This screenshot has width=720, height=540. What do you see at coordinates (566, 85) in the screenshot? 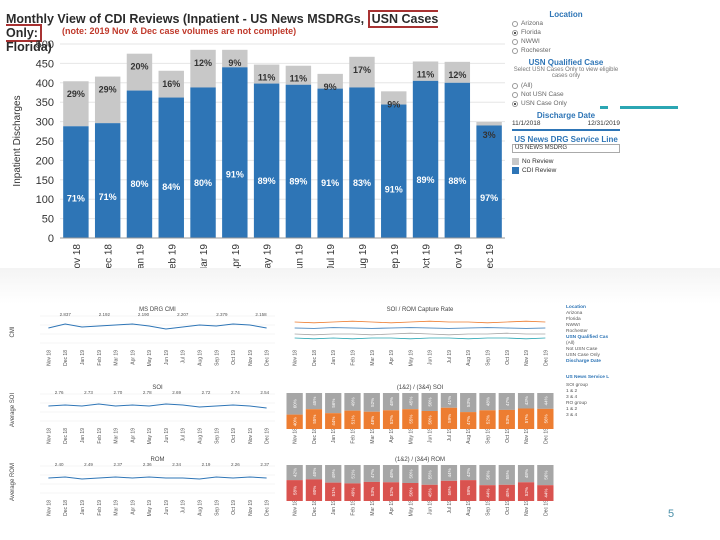
I see `usn-option: (All)` at bounding box center [566, 85].